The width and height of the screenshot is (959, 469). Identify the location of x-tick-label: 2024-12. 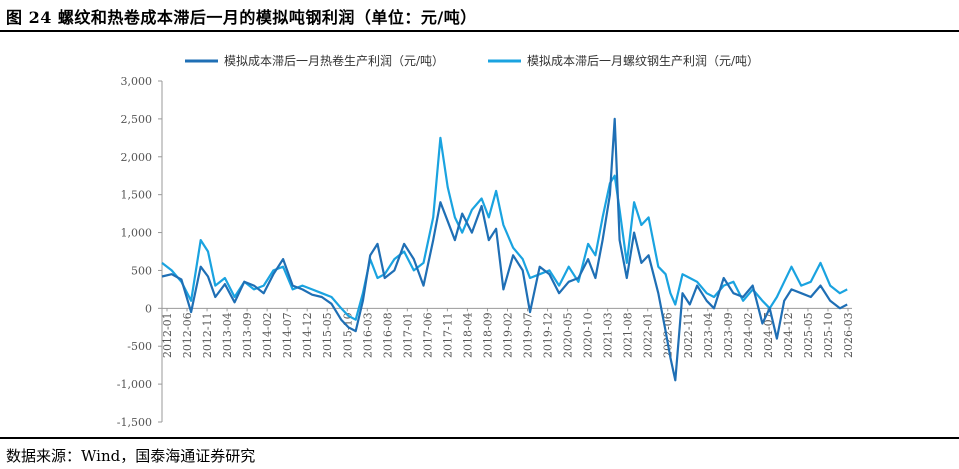
(788, 335).